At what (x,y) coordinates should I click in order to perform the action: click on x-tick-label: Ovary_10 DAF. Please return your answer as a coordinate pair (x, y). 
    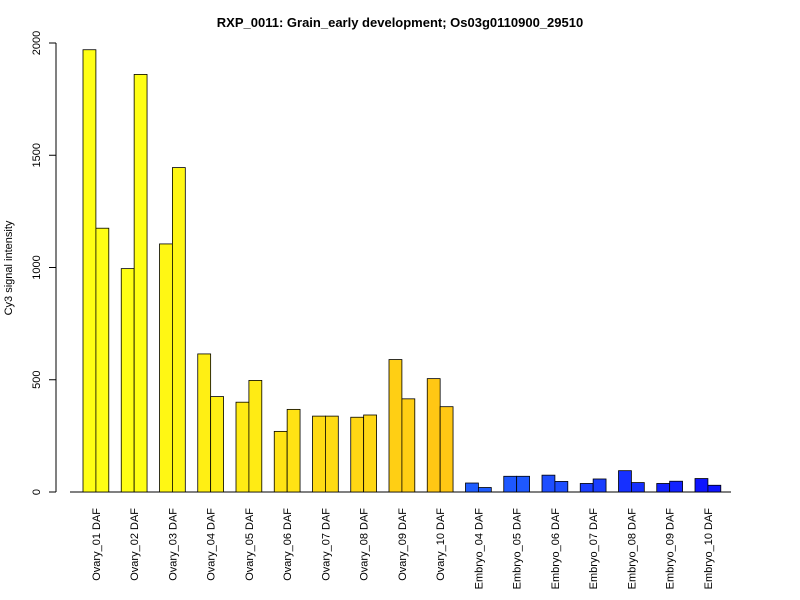
    Looking at the image, I should click on (441, 544).